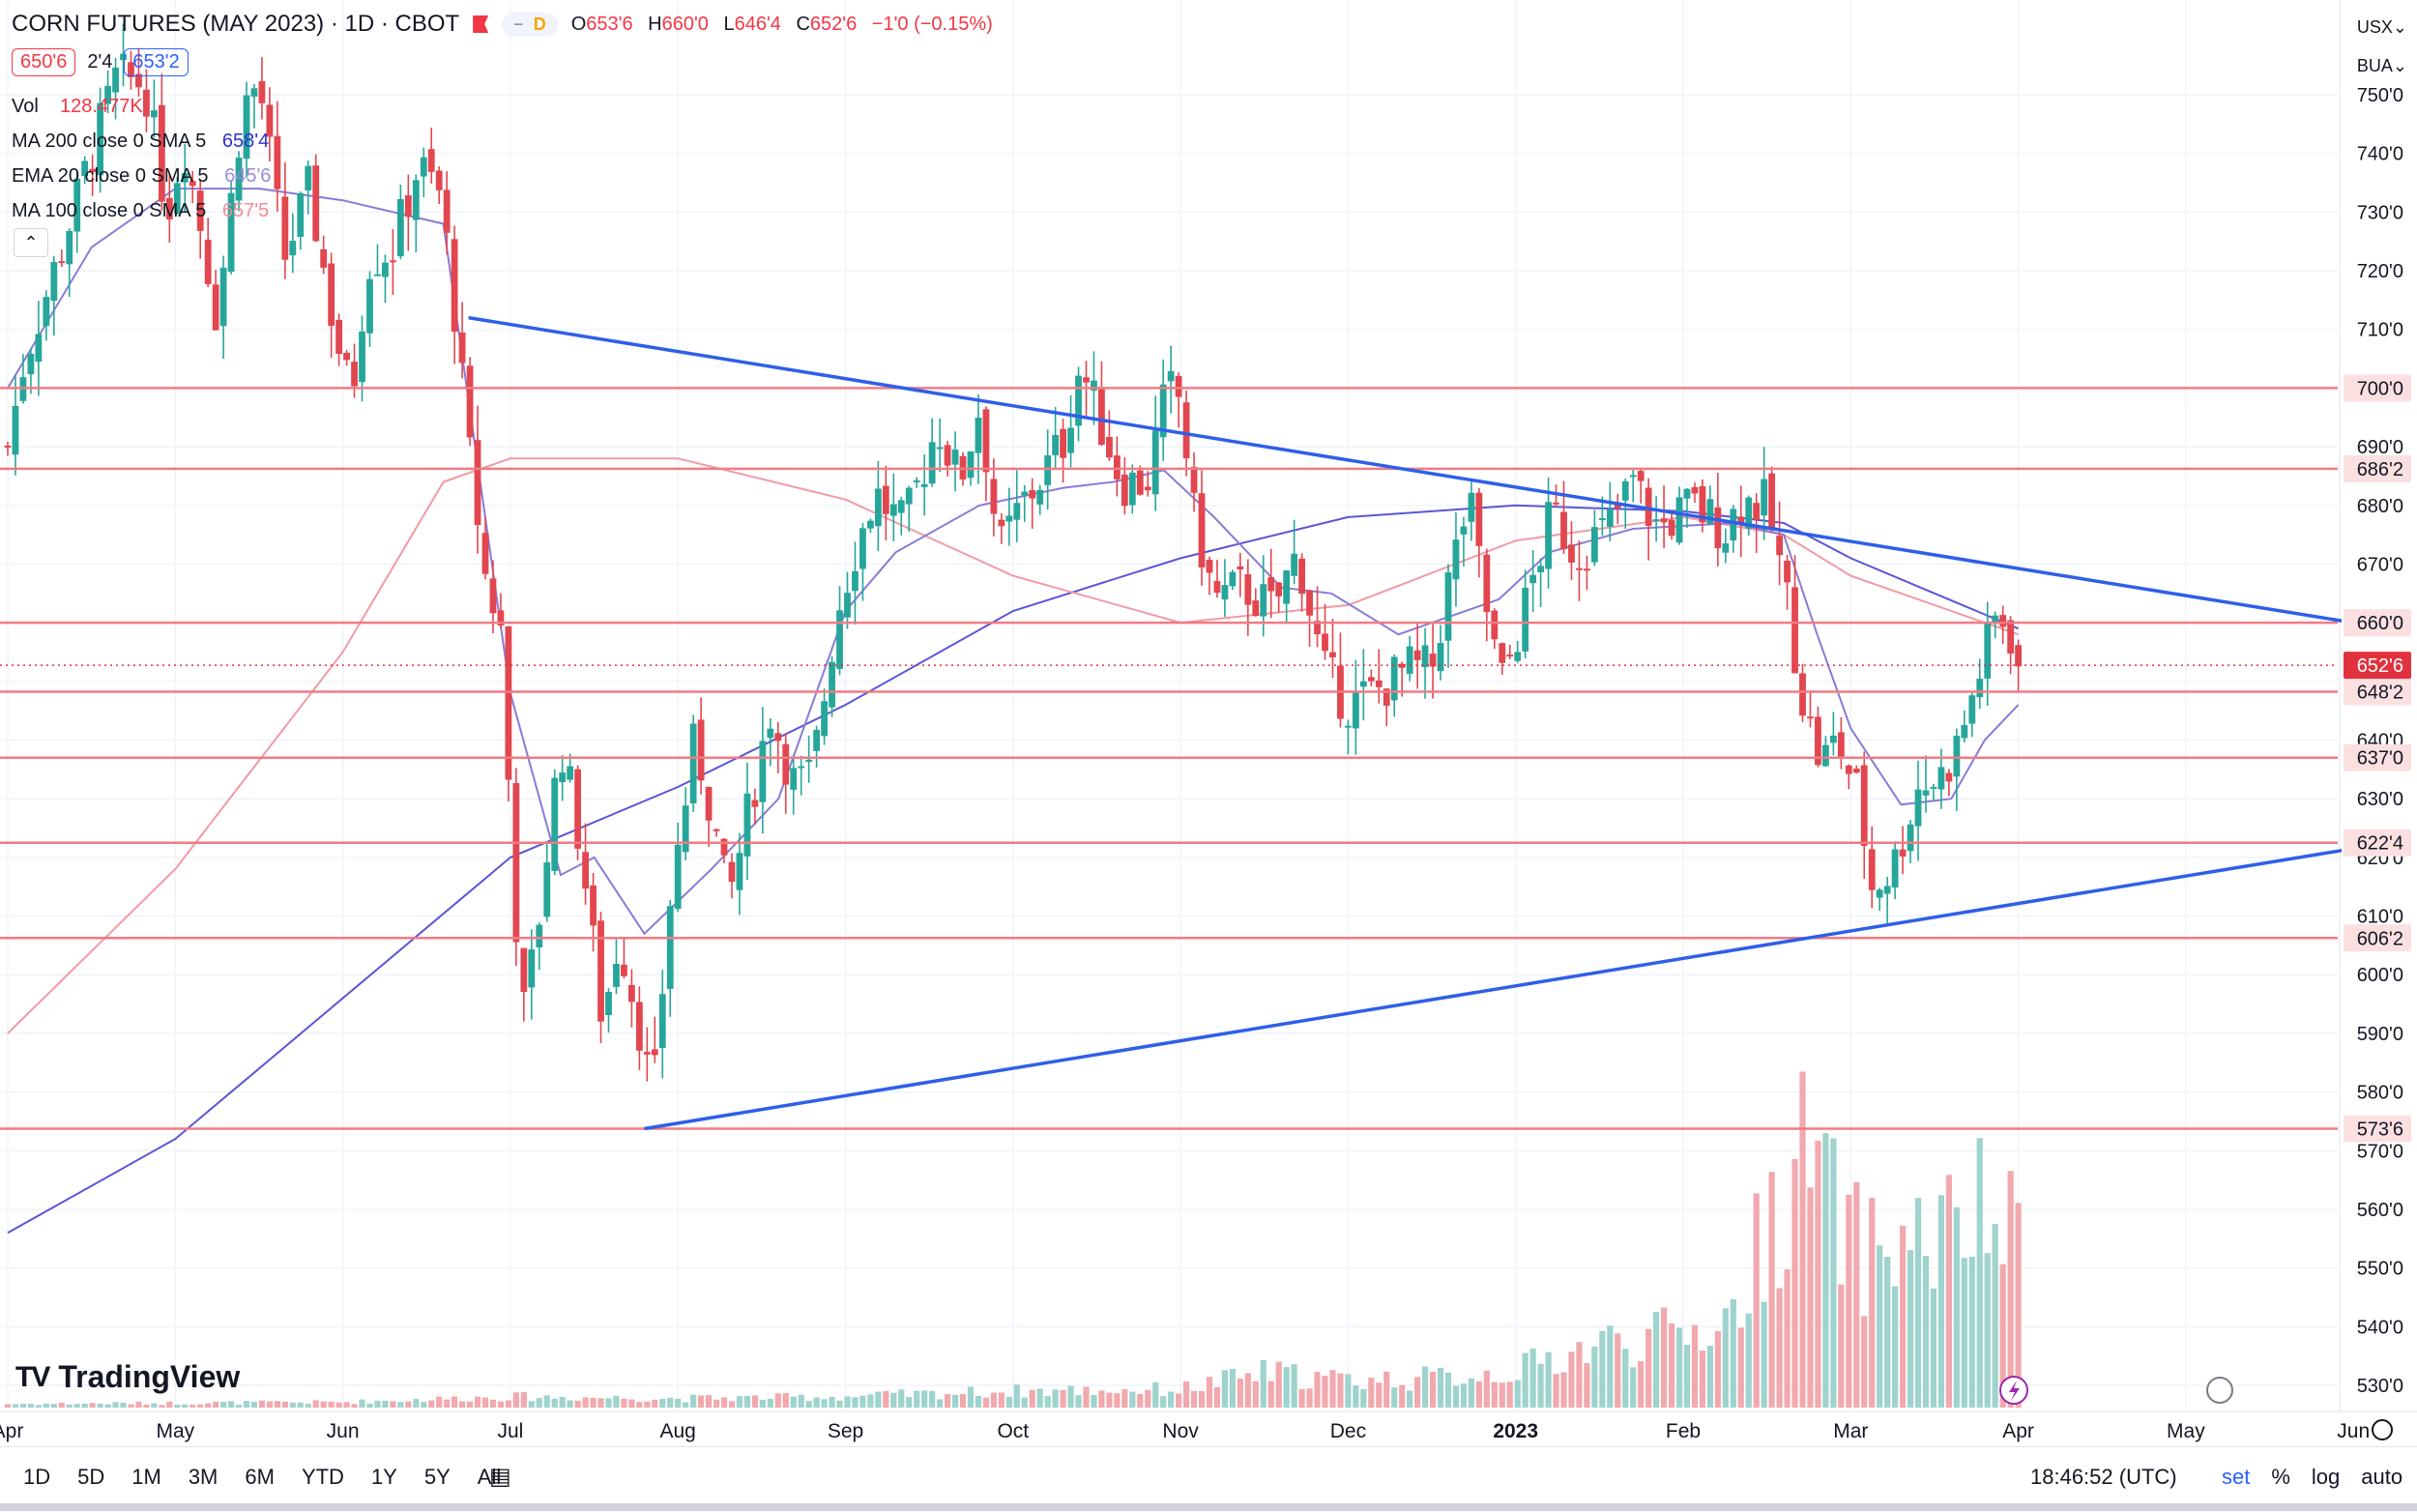 The width and height of the screenshot is (2417, 1512). Describe the element at coordinates (146, 1477) in the screenshot. I see `range-1m-button: 1M` at that location.